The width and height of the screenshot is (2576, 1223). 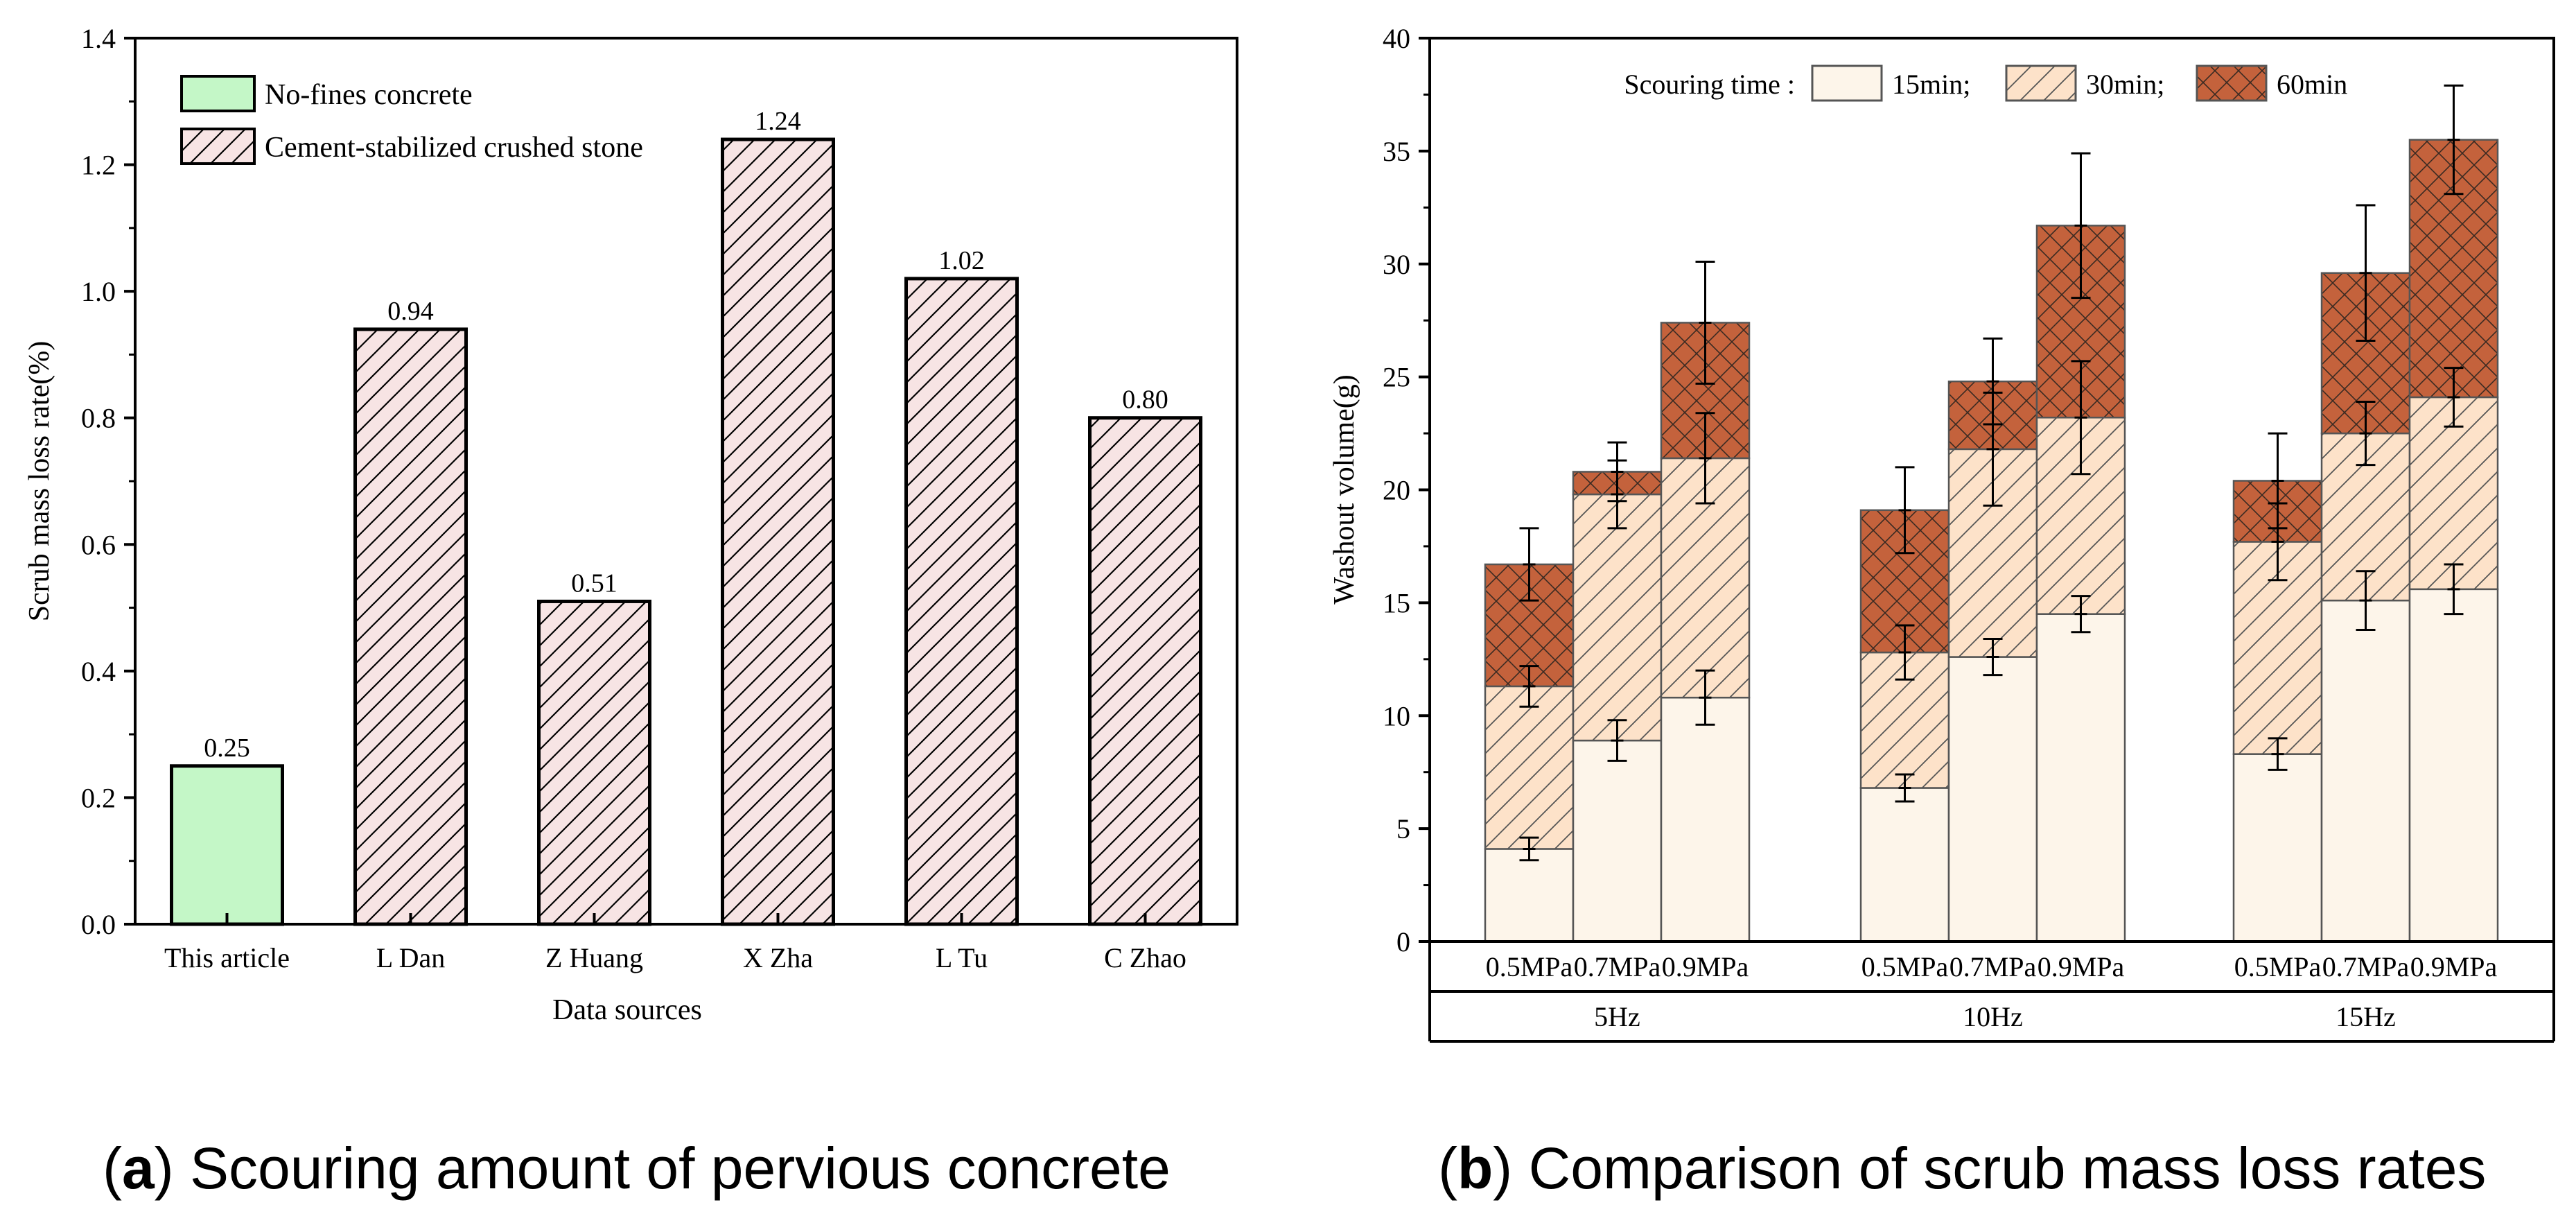 What do you see at coordinates (218, 94) in the screenshot?
I see `legend-swatch-no-fines` at bounding box center [218, 94].